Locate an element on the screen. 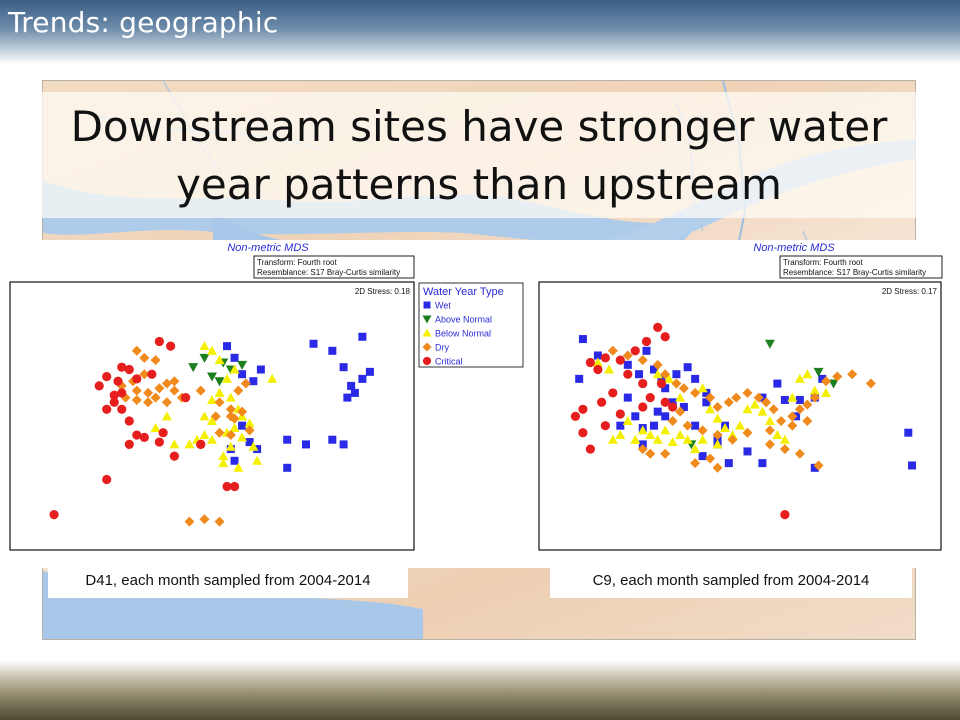  legend-marker-below-normal is located at coordinates (427, 332).